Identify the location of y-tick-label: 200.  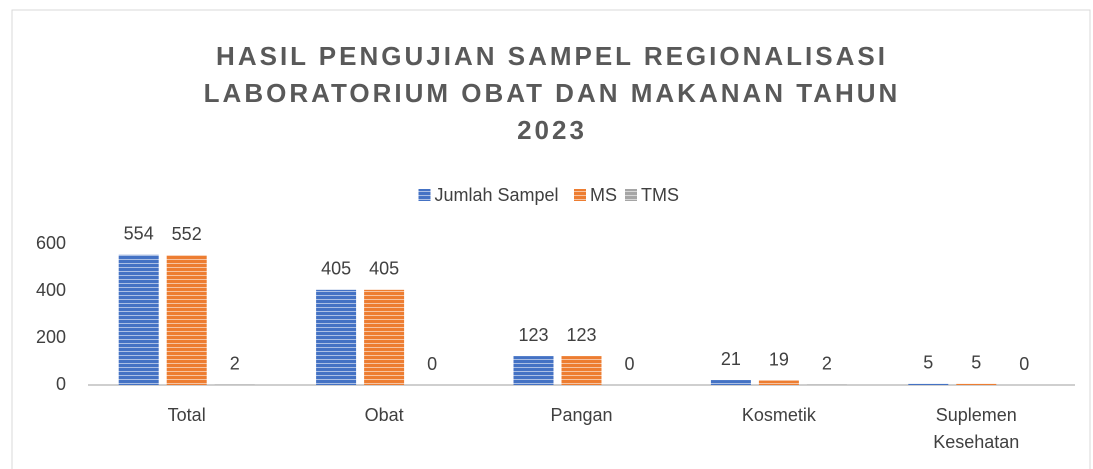
(51, 337).